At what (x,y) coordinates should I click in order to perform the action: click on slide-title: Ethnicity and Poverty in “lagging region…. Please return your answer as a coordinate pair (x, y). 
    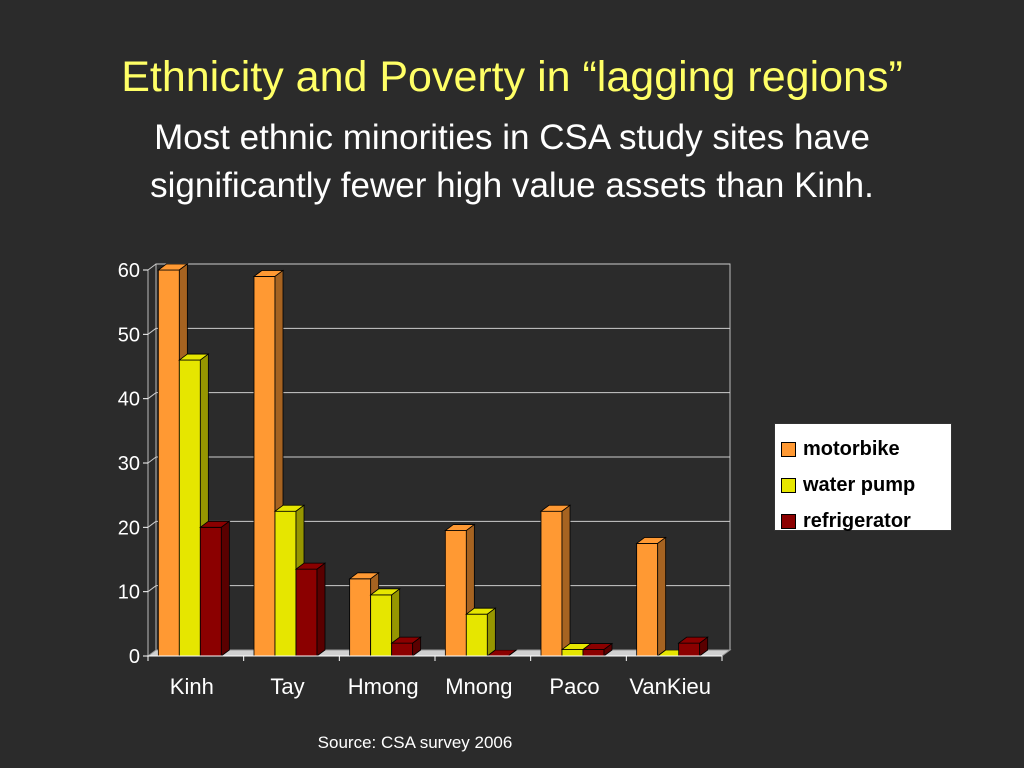
    Looking at the image, I should click on (512, 77).